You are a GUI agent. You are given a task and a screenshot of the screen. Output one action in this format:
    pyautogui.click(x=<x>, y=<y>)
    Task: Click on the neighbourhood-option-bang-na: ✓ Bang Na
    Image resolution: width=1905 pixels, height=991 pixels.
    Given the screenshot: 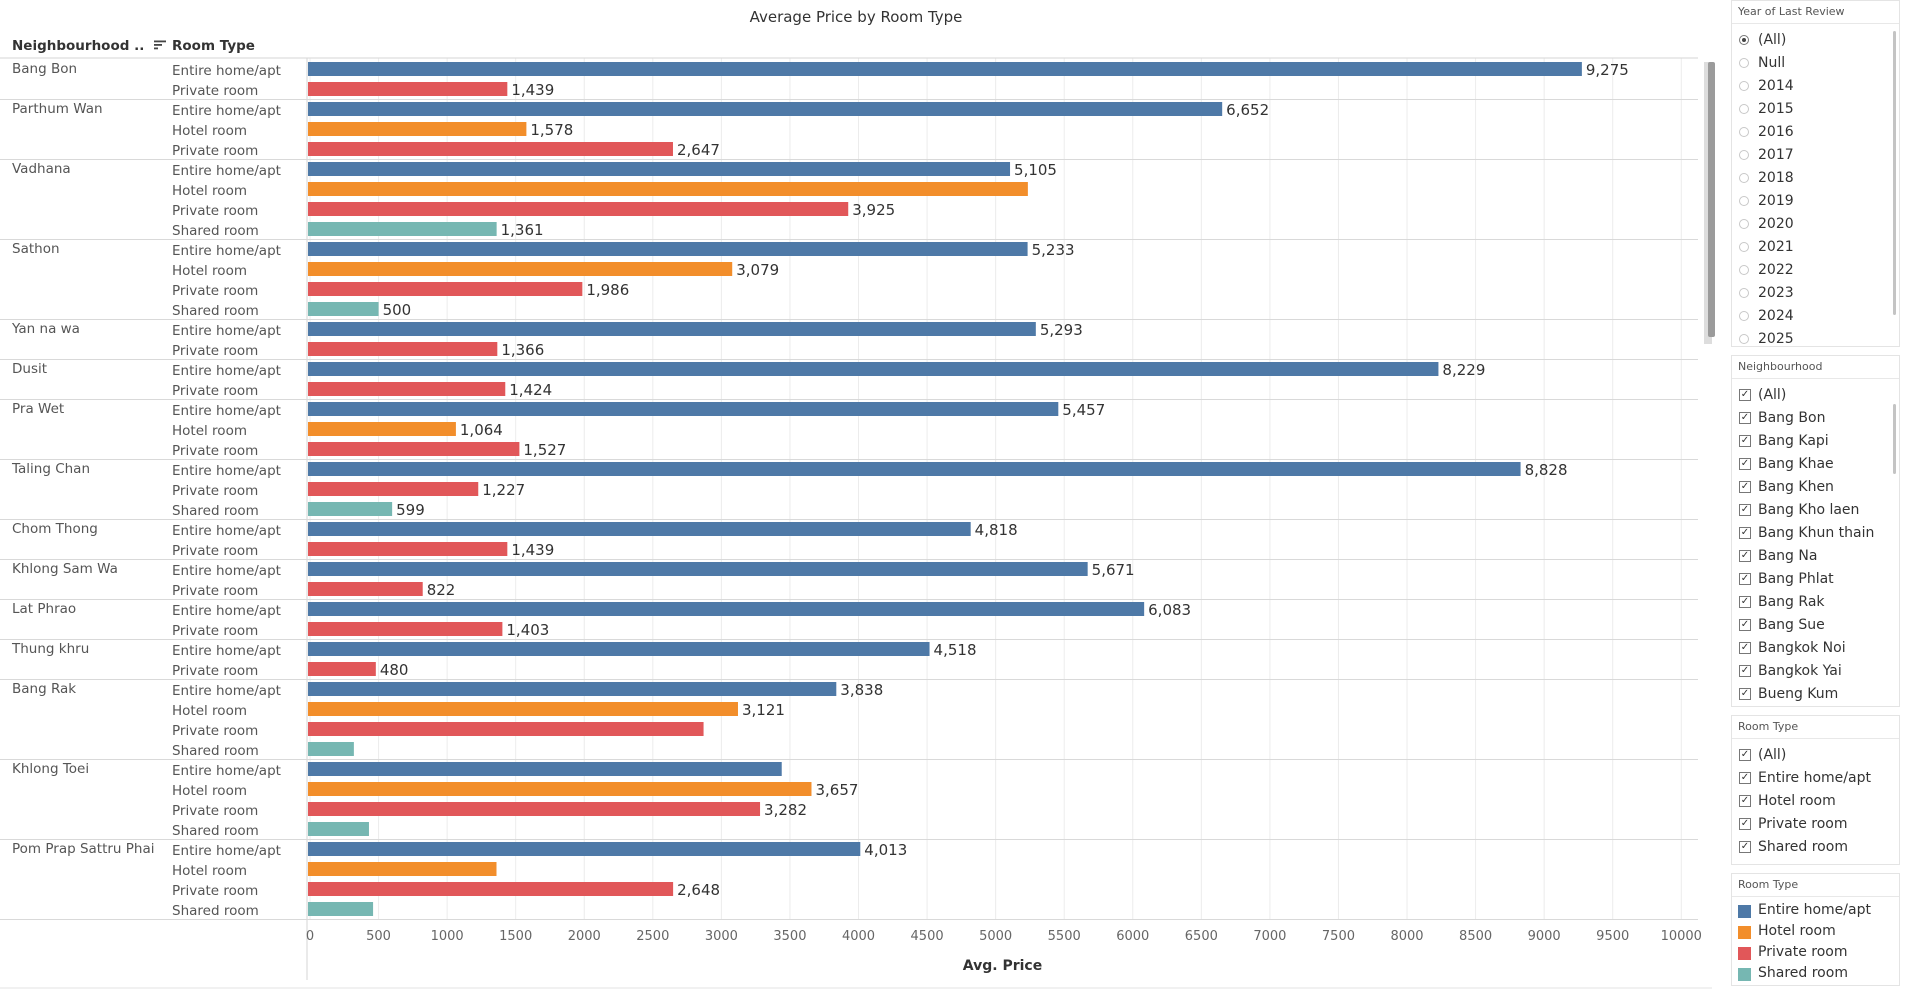 What is the action you would take?
    pyautogui.click(x=1815, y=557)
    